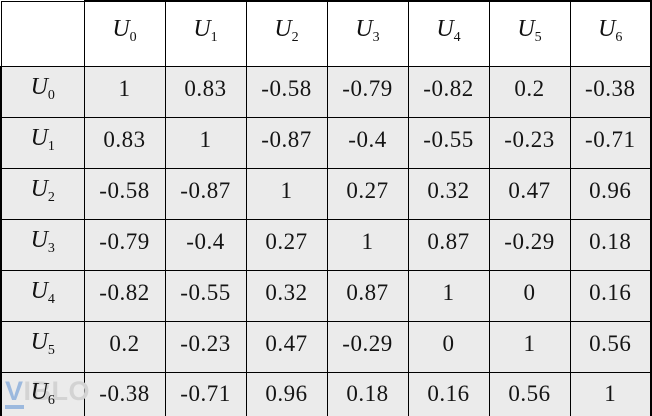  I want to click on cell-value: -0.23, so click(529, 139).